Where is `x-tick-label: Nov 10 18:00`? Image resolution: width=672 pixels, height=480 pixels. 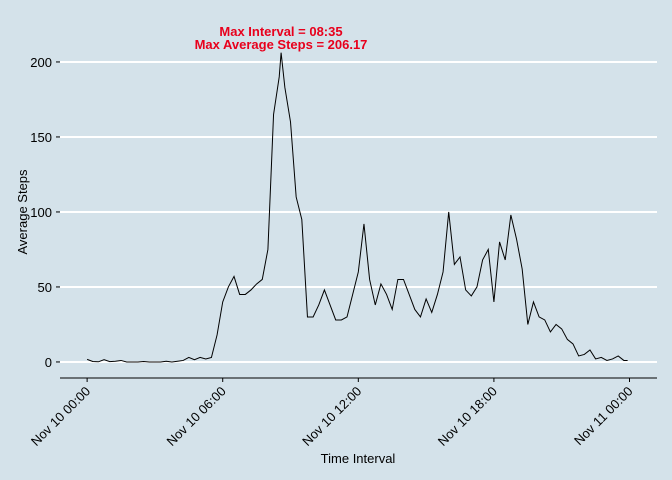
x-tick-label: Nov 10 18:00 is located at coordinates (467, 416).